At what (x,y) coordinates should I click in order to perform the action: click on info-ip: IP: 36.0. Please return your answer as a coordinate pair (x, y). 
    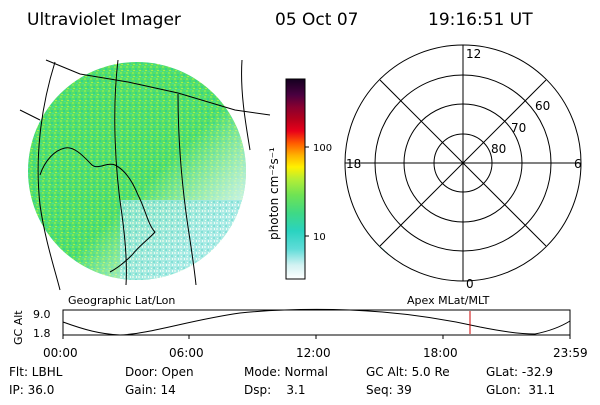
    Looking at the image, I should click on (31, 390).